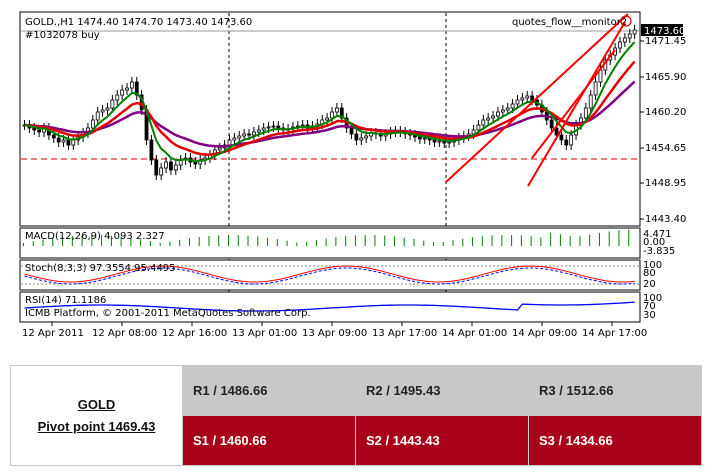  Describe the element at coordinates (96, 404) in the screenshot. I see `symbol-link: GOLD` at that location.